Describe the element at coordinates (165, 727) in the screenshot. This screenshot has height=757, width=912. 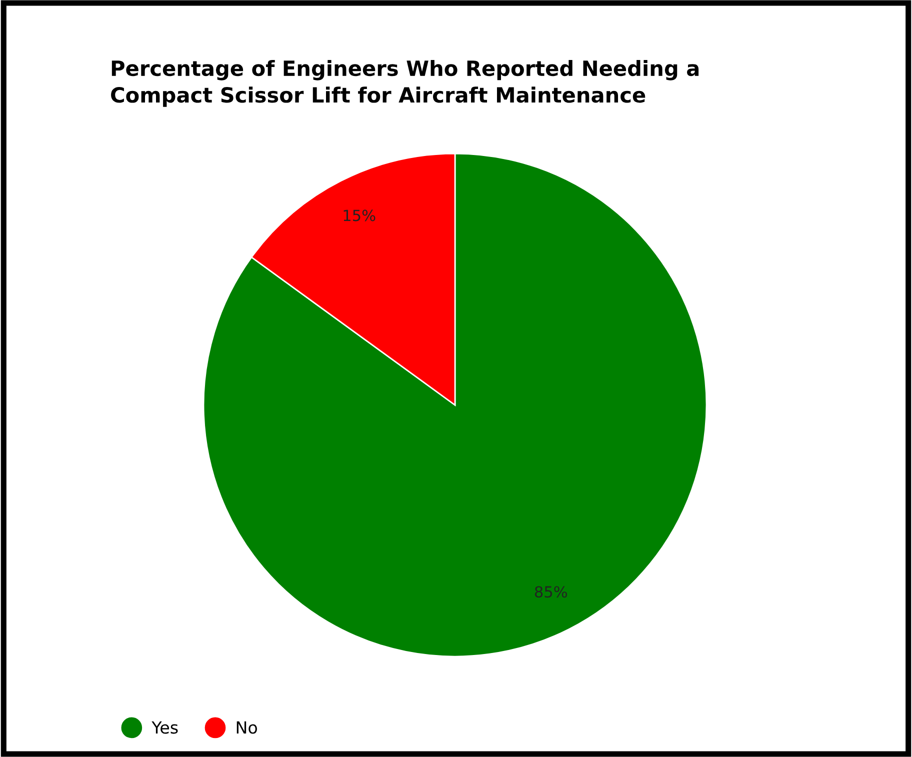
I see `legend-label: Yes` at that location.